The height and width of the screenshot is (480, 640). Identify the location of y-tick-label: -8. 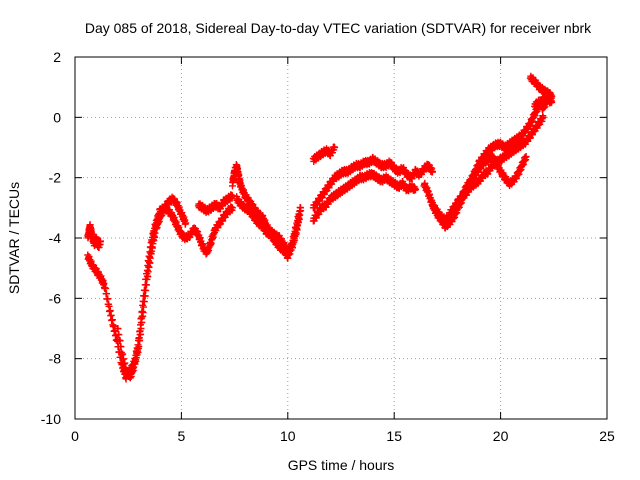
(55, 359).